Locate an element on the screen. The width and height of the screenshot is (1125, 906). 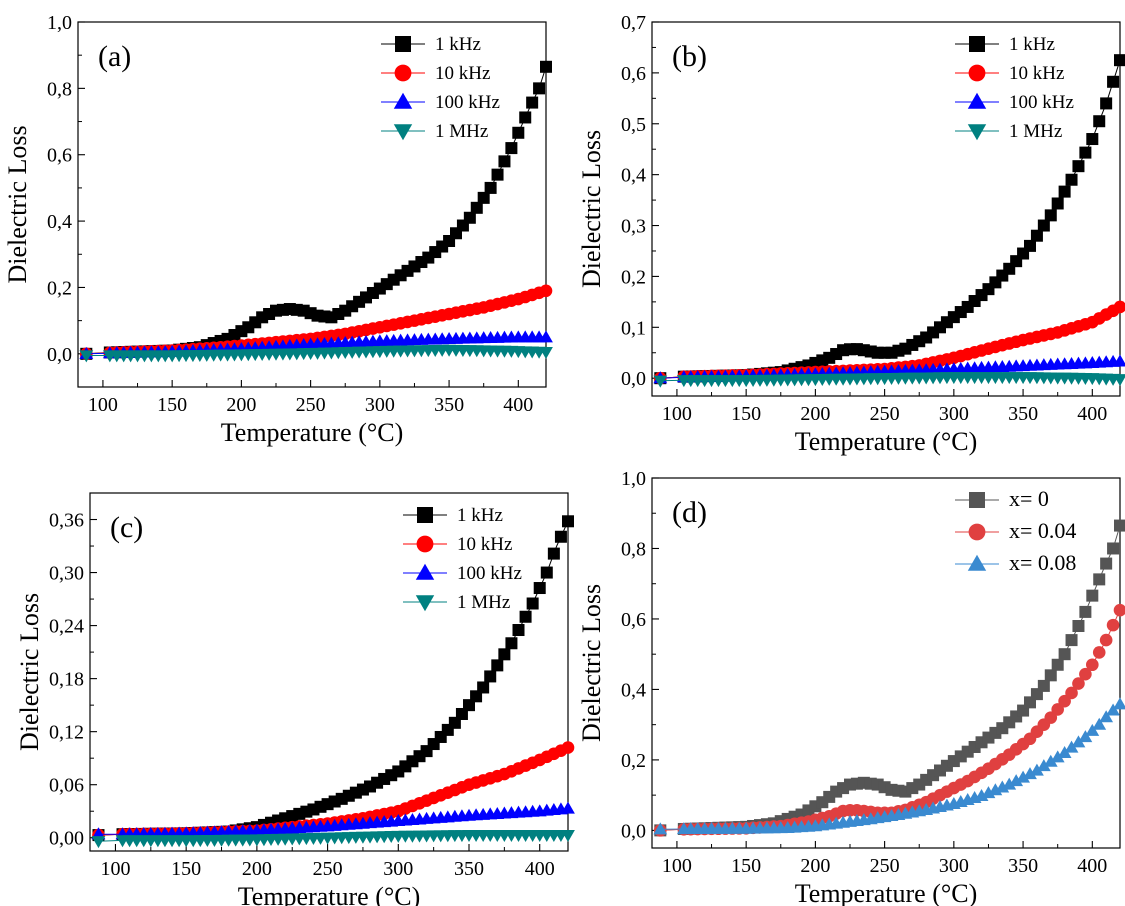
y-tick-label: 0,06 is located at coordinates (66, 786).